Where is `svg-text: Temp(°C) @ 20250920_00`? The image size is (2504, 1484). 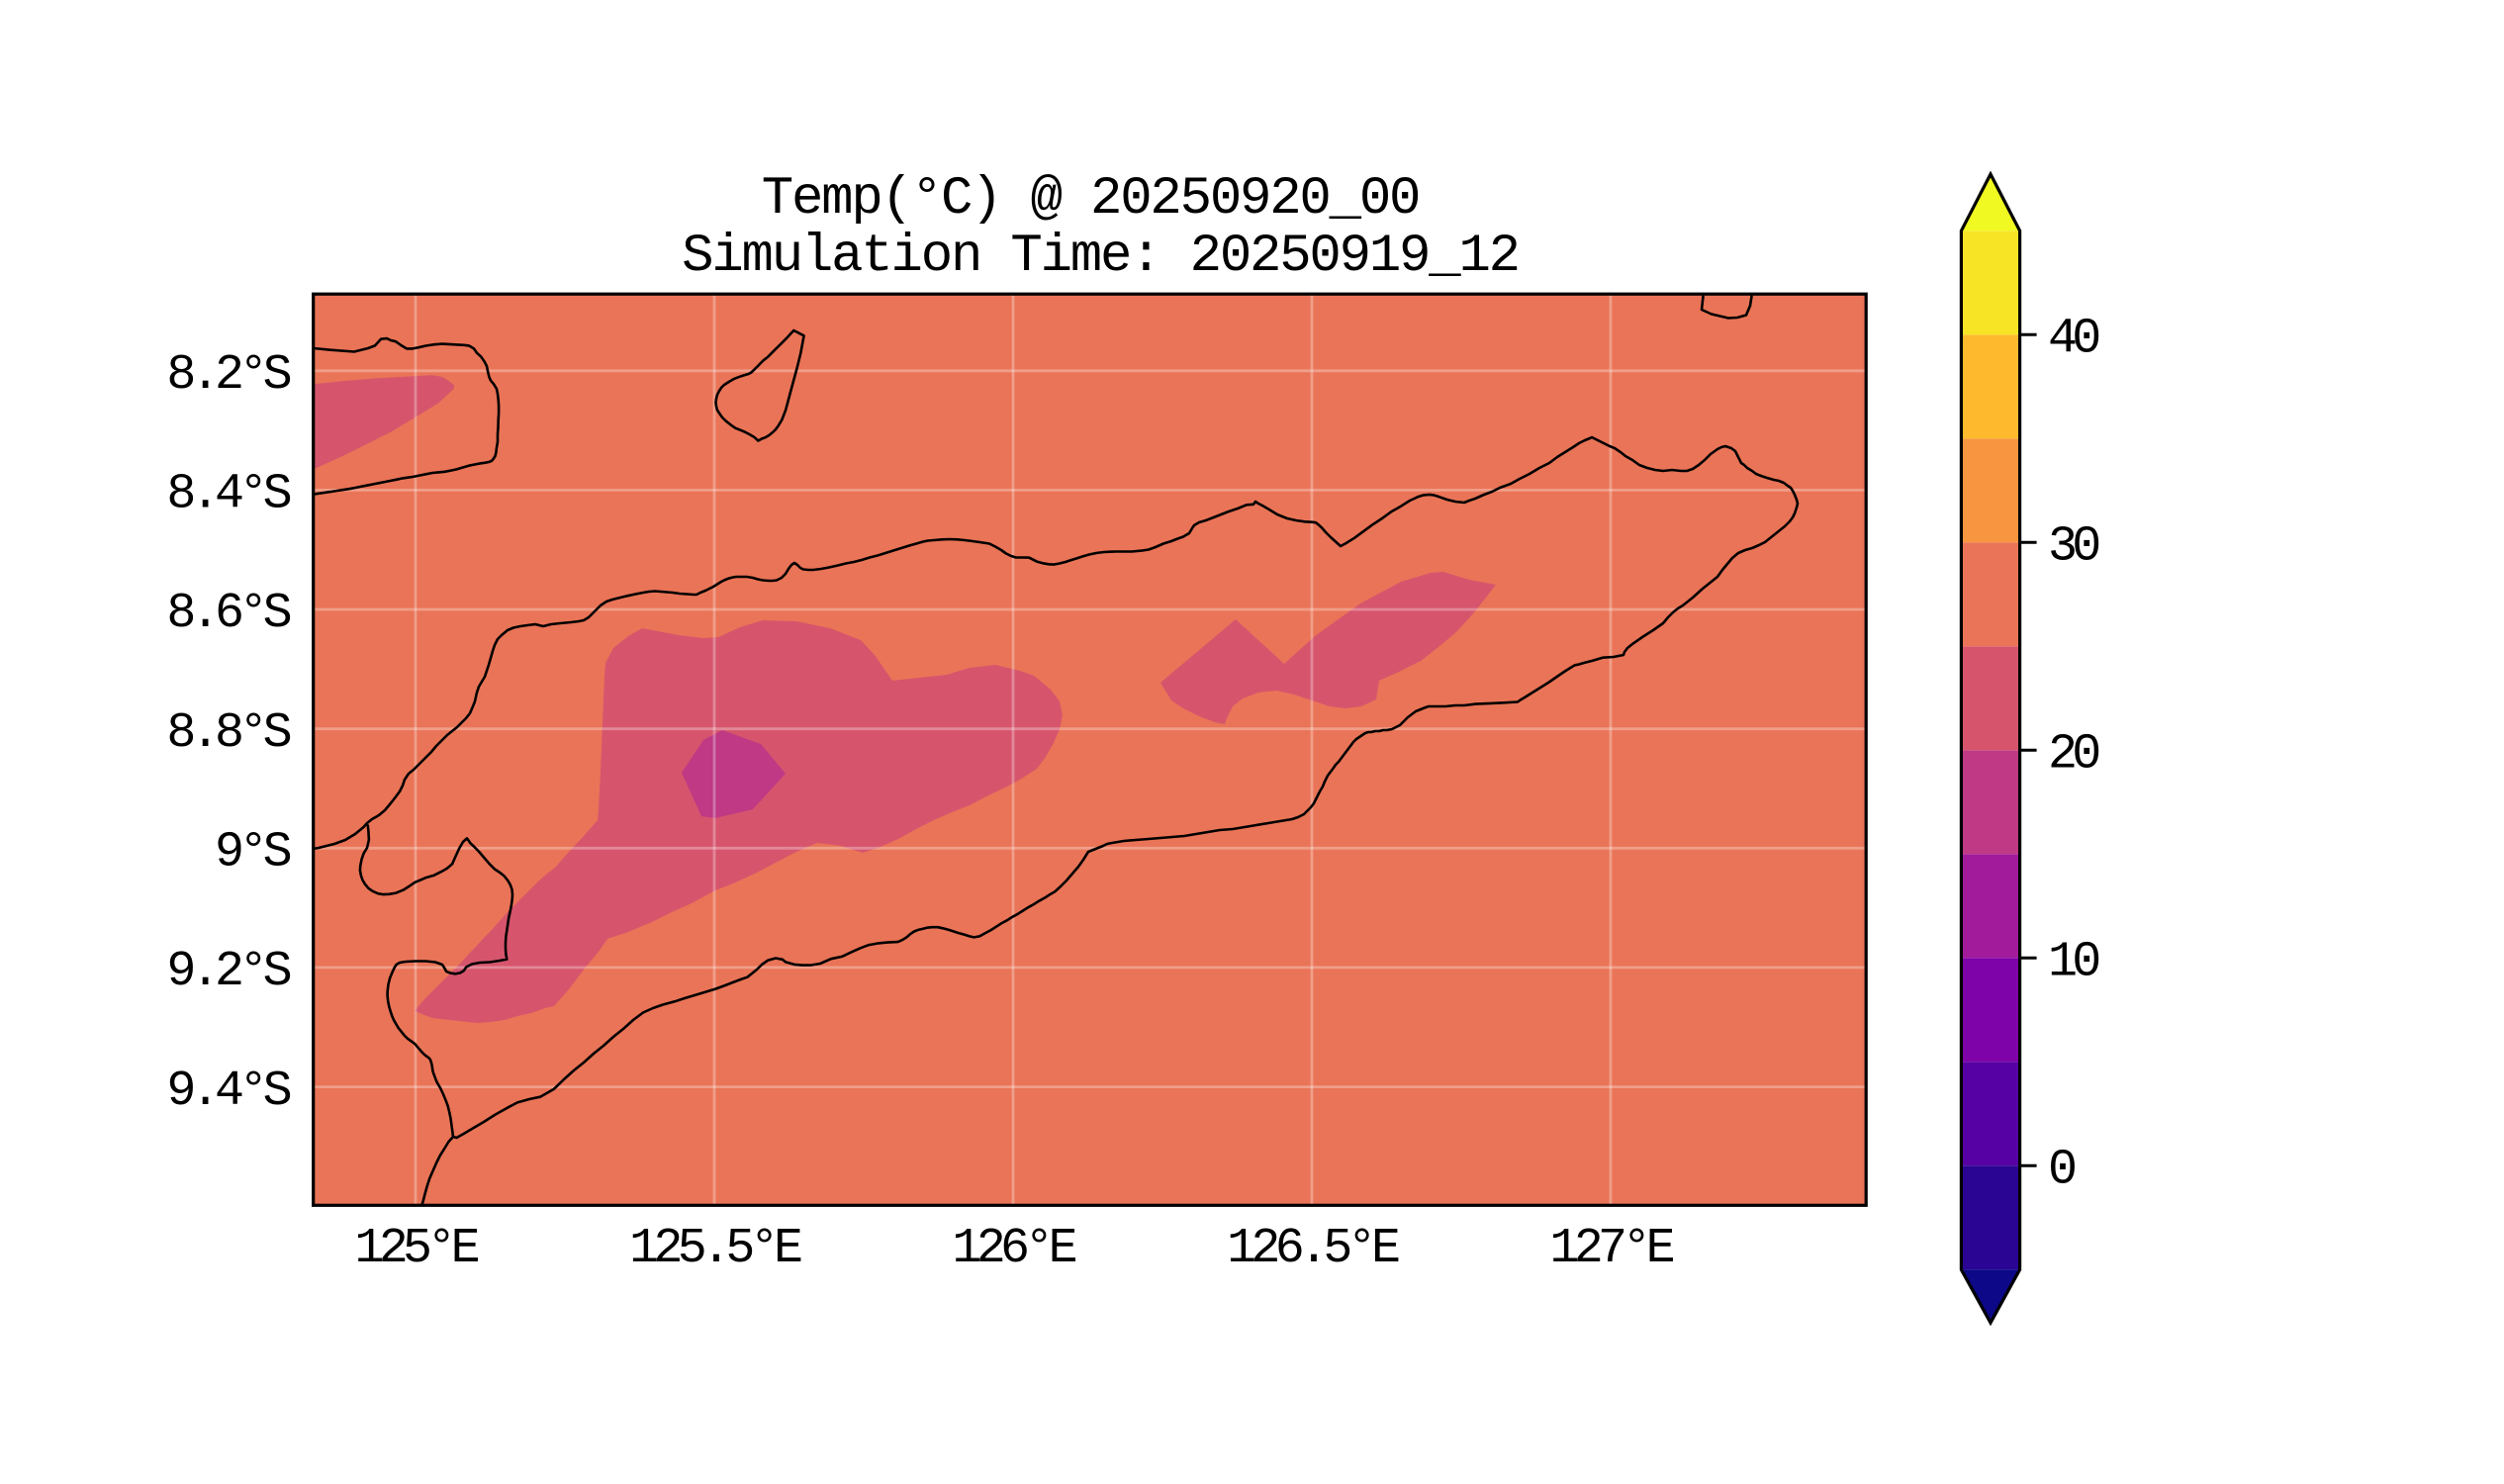
svg-text: Temp(°C) @ 20250920_00 is located at coordinates (1091, 199).